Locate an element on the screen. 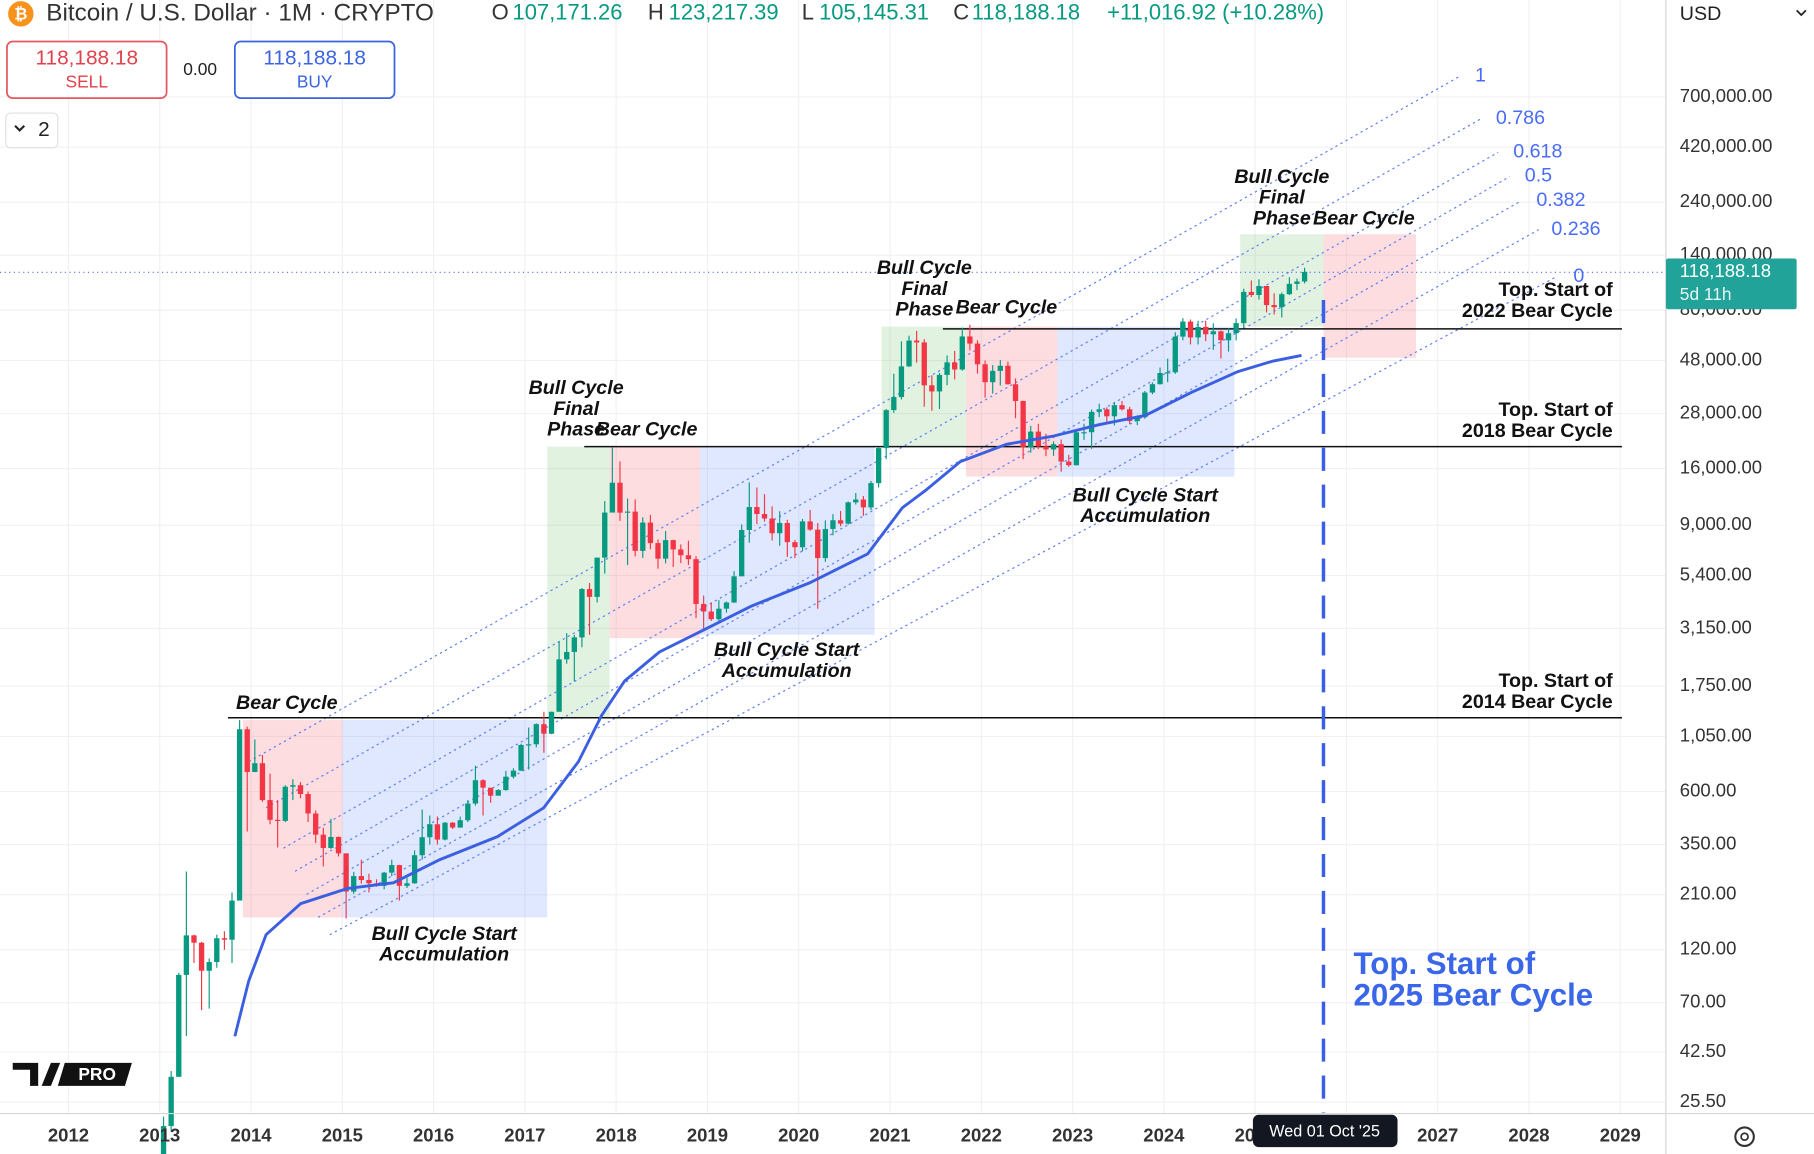 The image size is (1814, 1154). ohlc-value: 105,145.31 is located at coordinates (874, 12).